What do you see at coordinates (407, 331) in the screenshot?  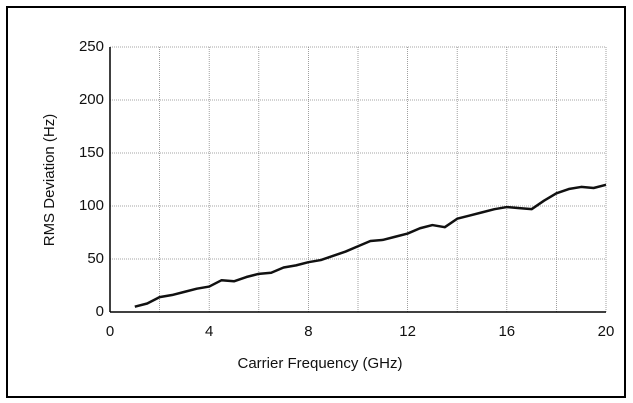 I see `x-tick-label: 12` at bounding box center [407, 331].